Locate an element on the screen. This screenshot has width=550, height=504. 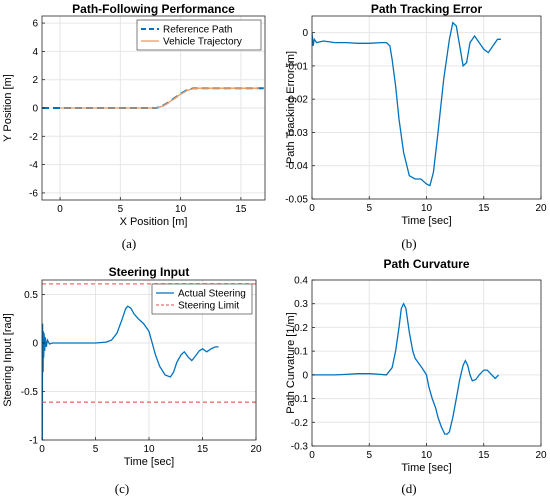
y-tick-label: 4 is located at coordinates (35, 52).